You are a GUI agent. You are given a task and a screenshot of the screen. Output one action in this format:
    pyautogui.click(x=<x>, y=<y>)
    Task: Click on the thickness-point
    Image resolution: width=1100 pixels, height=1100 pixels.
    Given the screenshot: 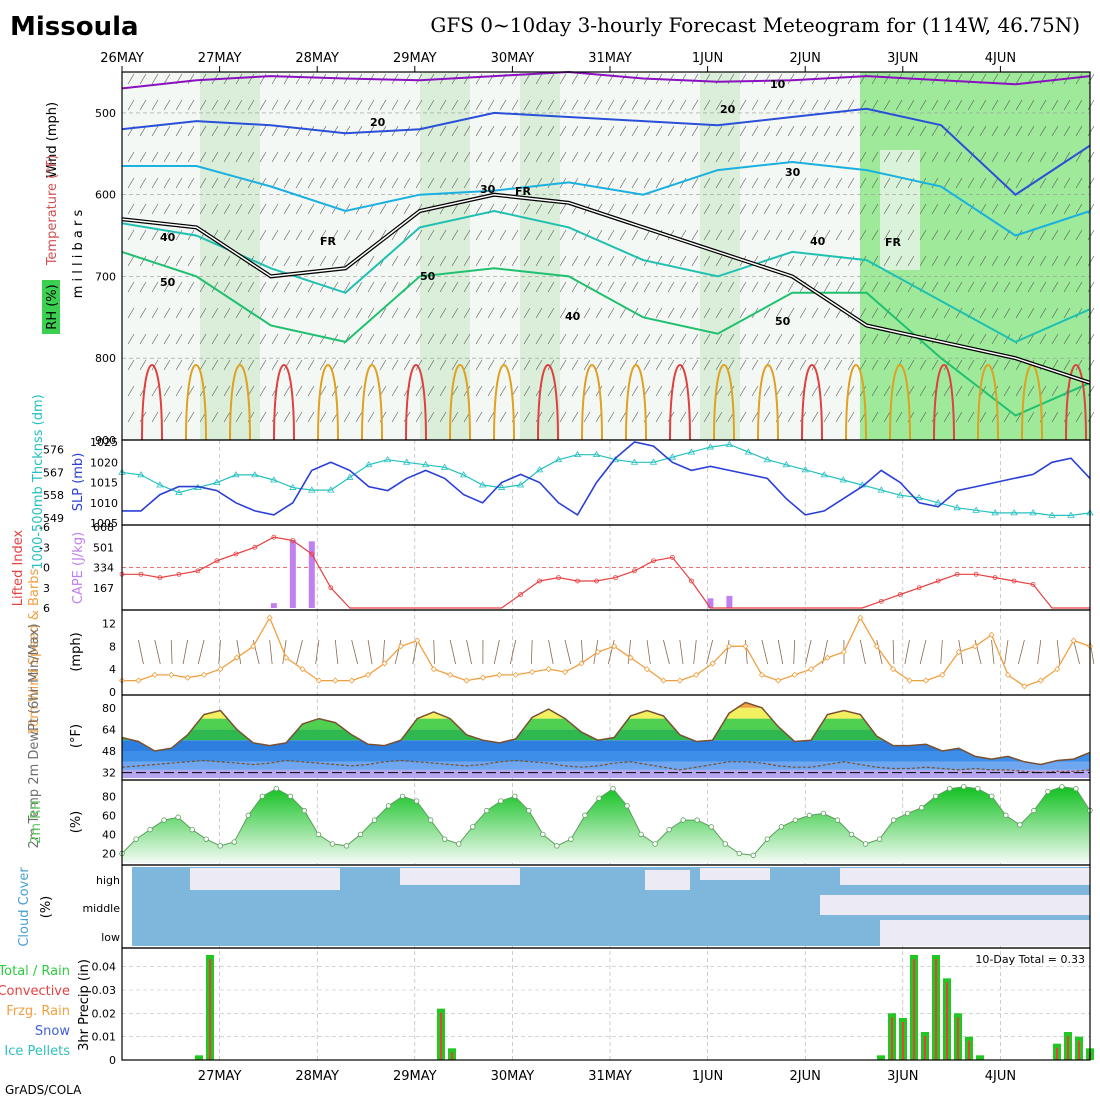 What is the action you would take?
    pyautogui.click(x=1033, y=512)
    